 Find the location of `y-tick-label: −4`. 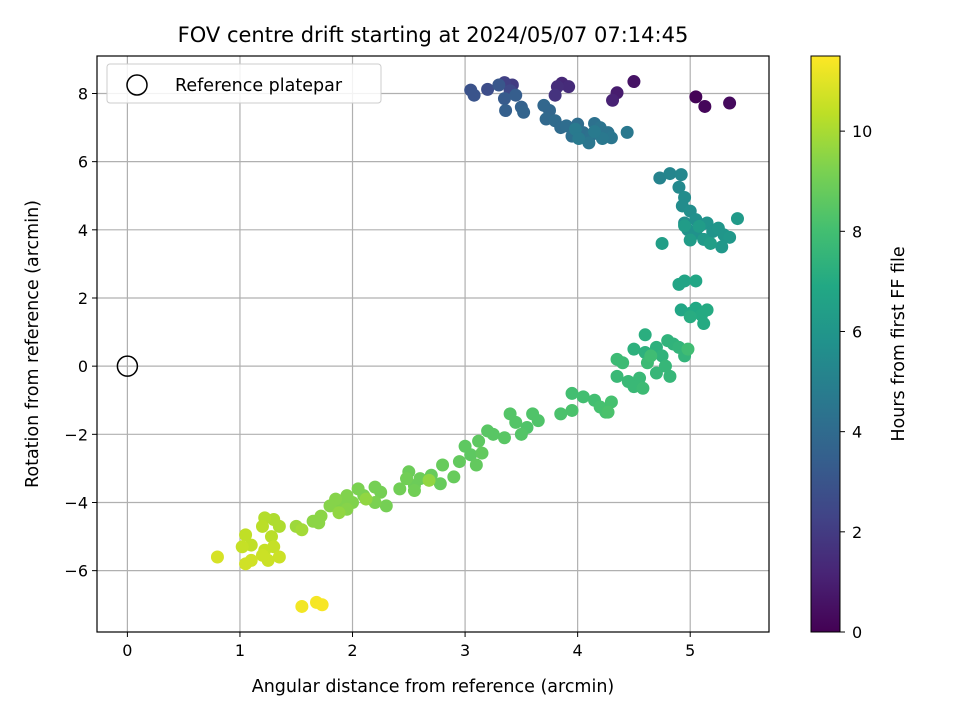

y-tick-label: −4 is located at coordinates (76, 502).